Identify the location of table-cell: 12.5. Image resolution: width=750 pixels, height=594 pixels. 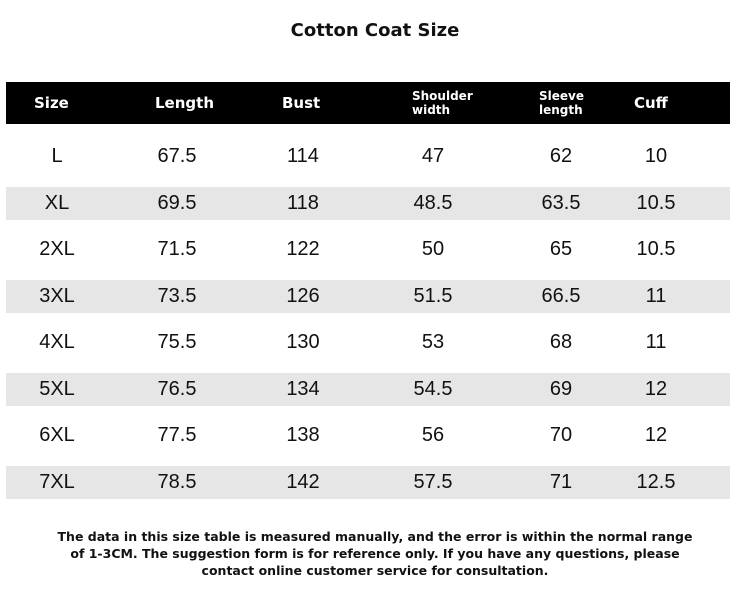
(656, 481).